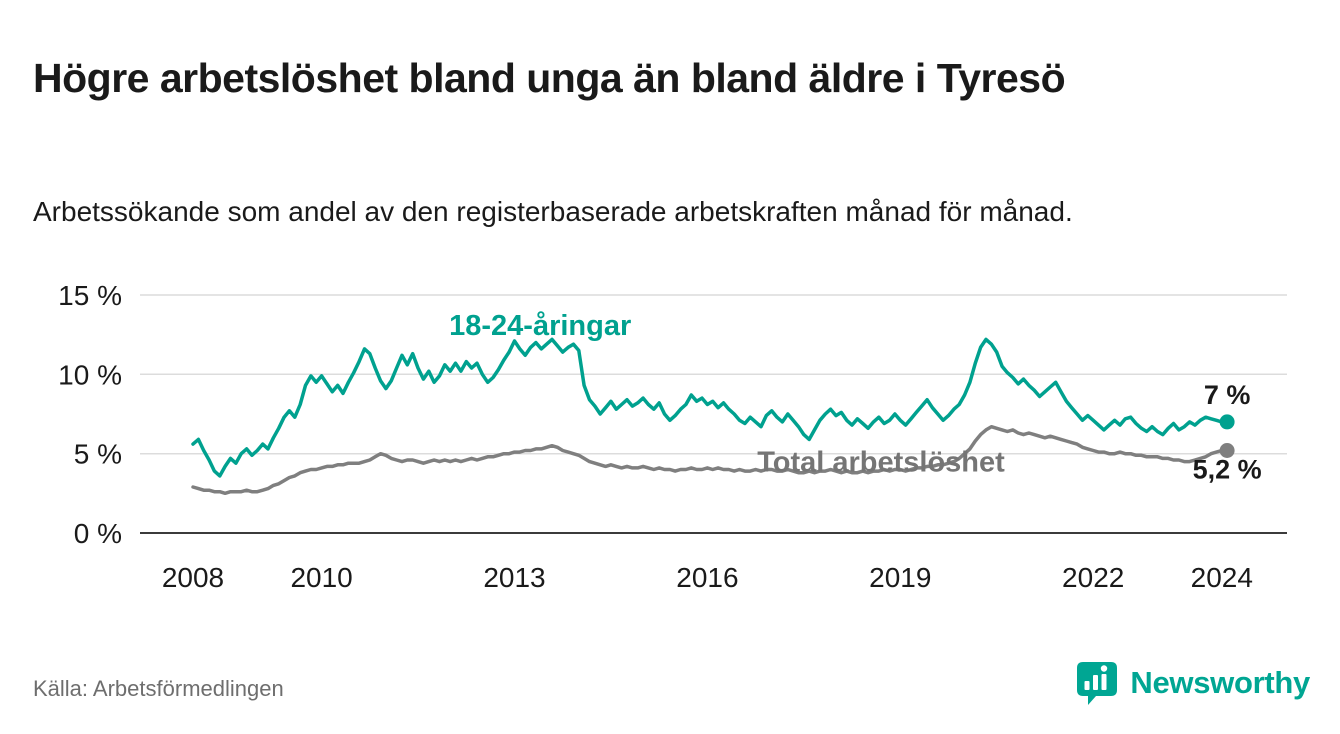 The height and width of the screenshot is (734, 1340). Describe the element at coordinates (1220, 682) in the screenshot. I see `newsworthy-wordmark: Newsworthy` at that location.